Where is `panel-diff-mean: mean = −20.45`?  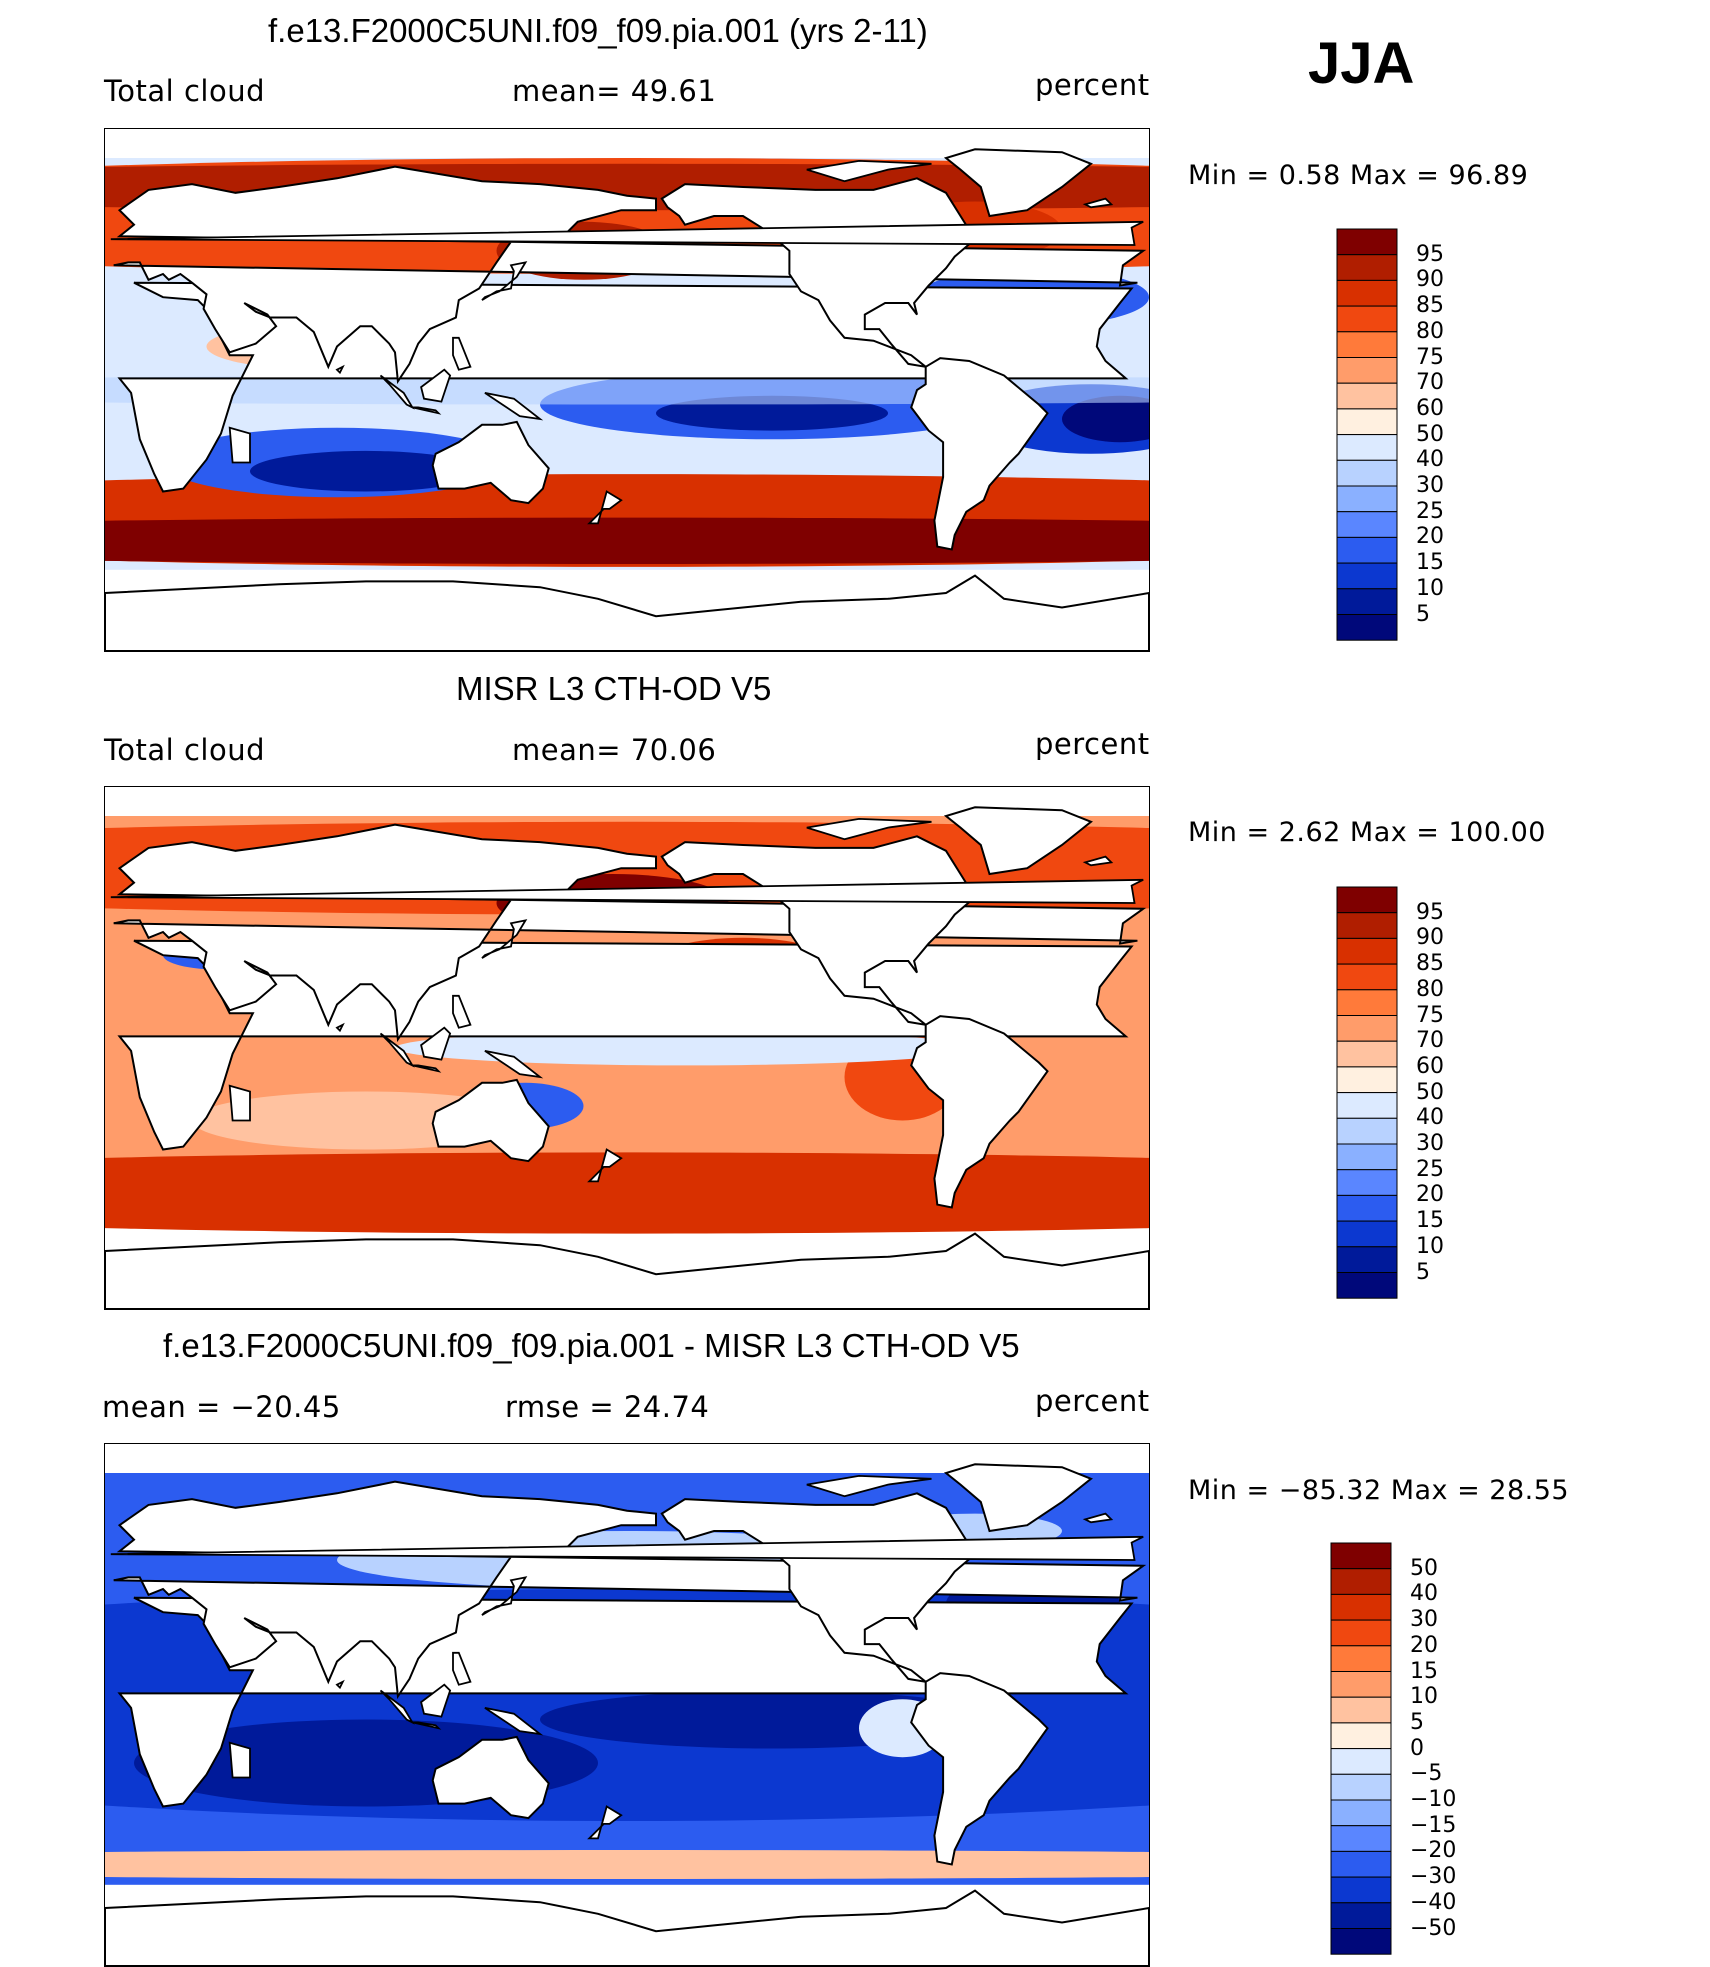
panel-diff-mean: mean = −20.45 is located at coordinates (221, 1407).